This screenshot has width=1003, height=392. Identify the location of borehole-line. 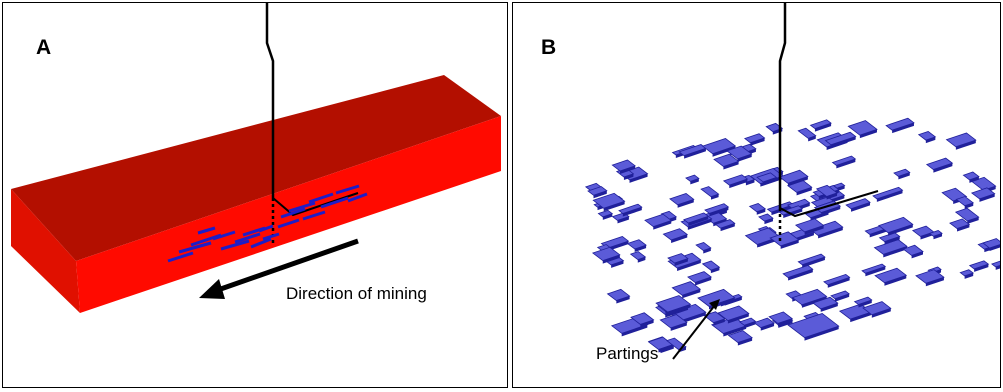
(782, 105).